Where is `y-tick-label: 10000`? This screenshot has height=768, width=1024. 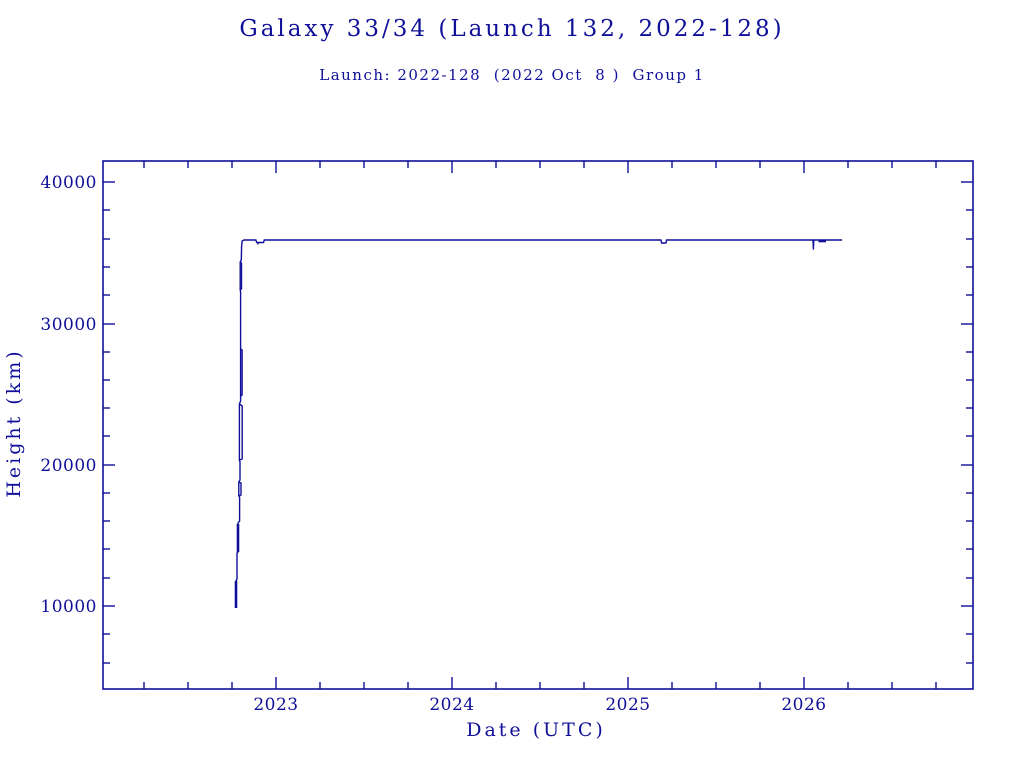 y-tick-label: 10000 is located at coordinates (68, 607).